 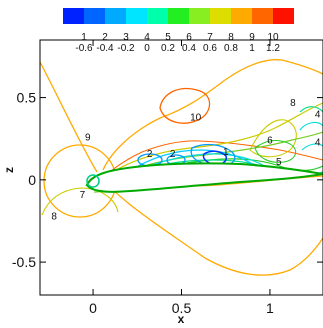 I want to click on legend-level-1: 1, so click(x=84, y=37).